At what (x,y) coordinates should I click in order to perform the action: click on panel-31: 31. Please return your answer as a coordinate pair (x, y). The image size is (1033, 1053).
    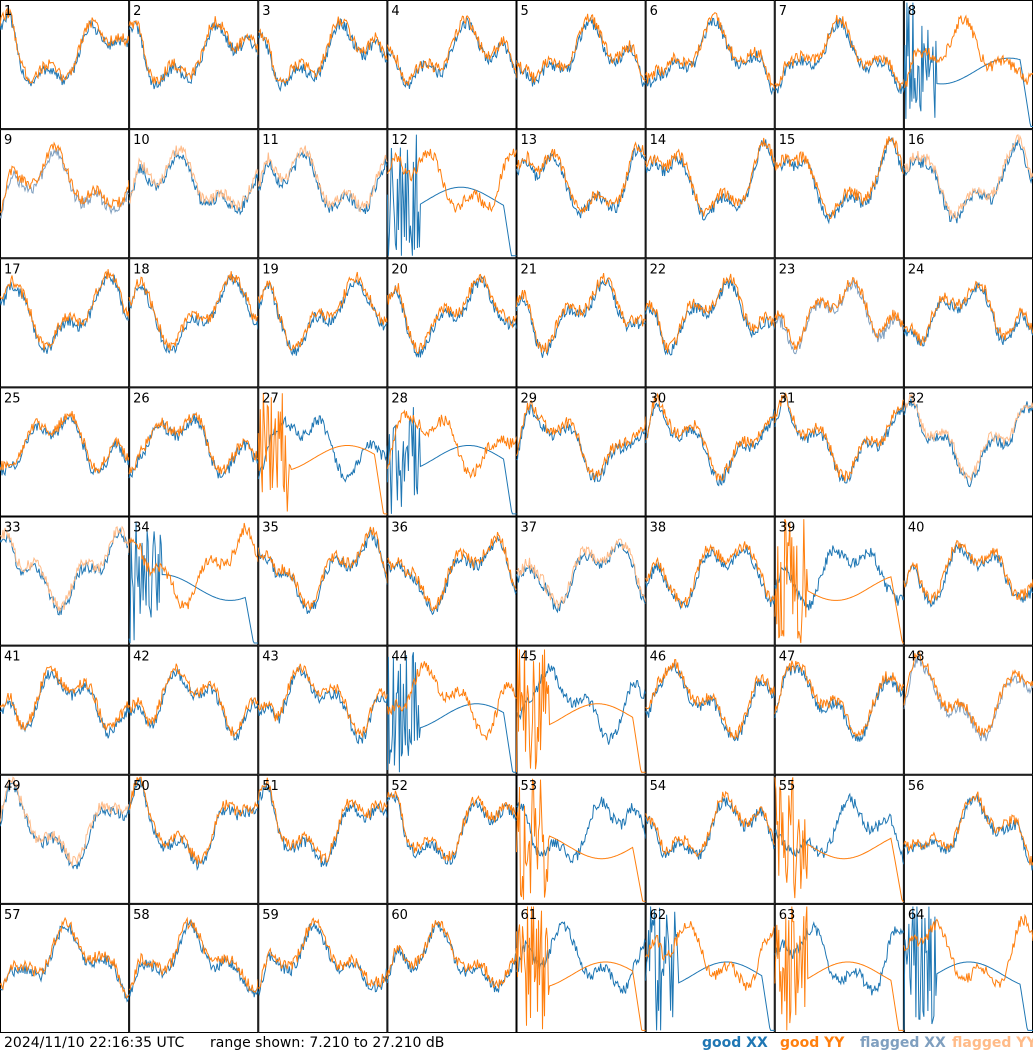
    Looking at the image, I should click on (839, 452).